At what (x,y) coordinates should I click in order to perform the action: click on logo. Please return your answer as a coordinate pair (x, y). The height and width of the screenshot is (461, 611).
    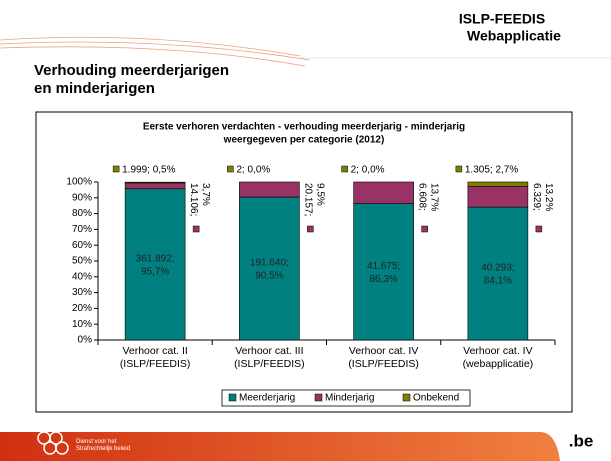
    Looking at the image, I should click on (53, 443).